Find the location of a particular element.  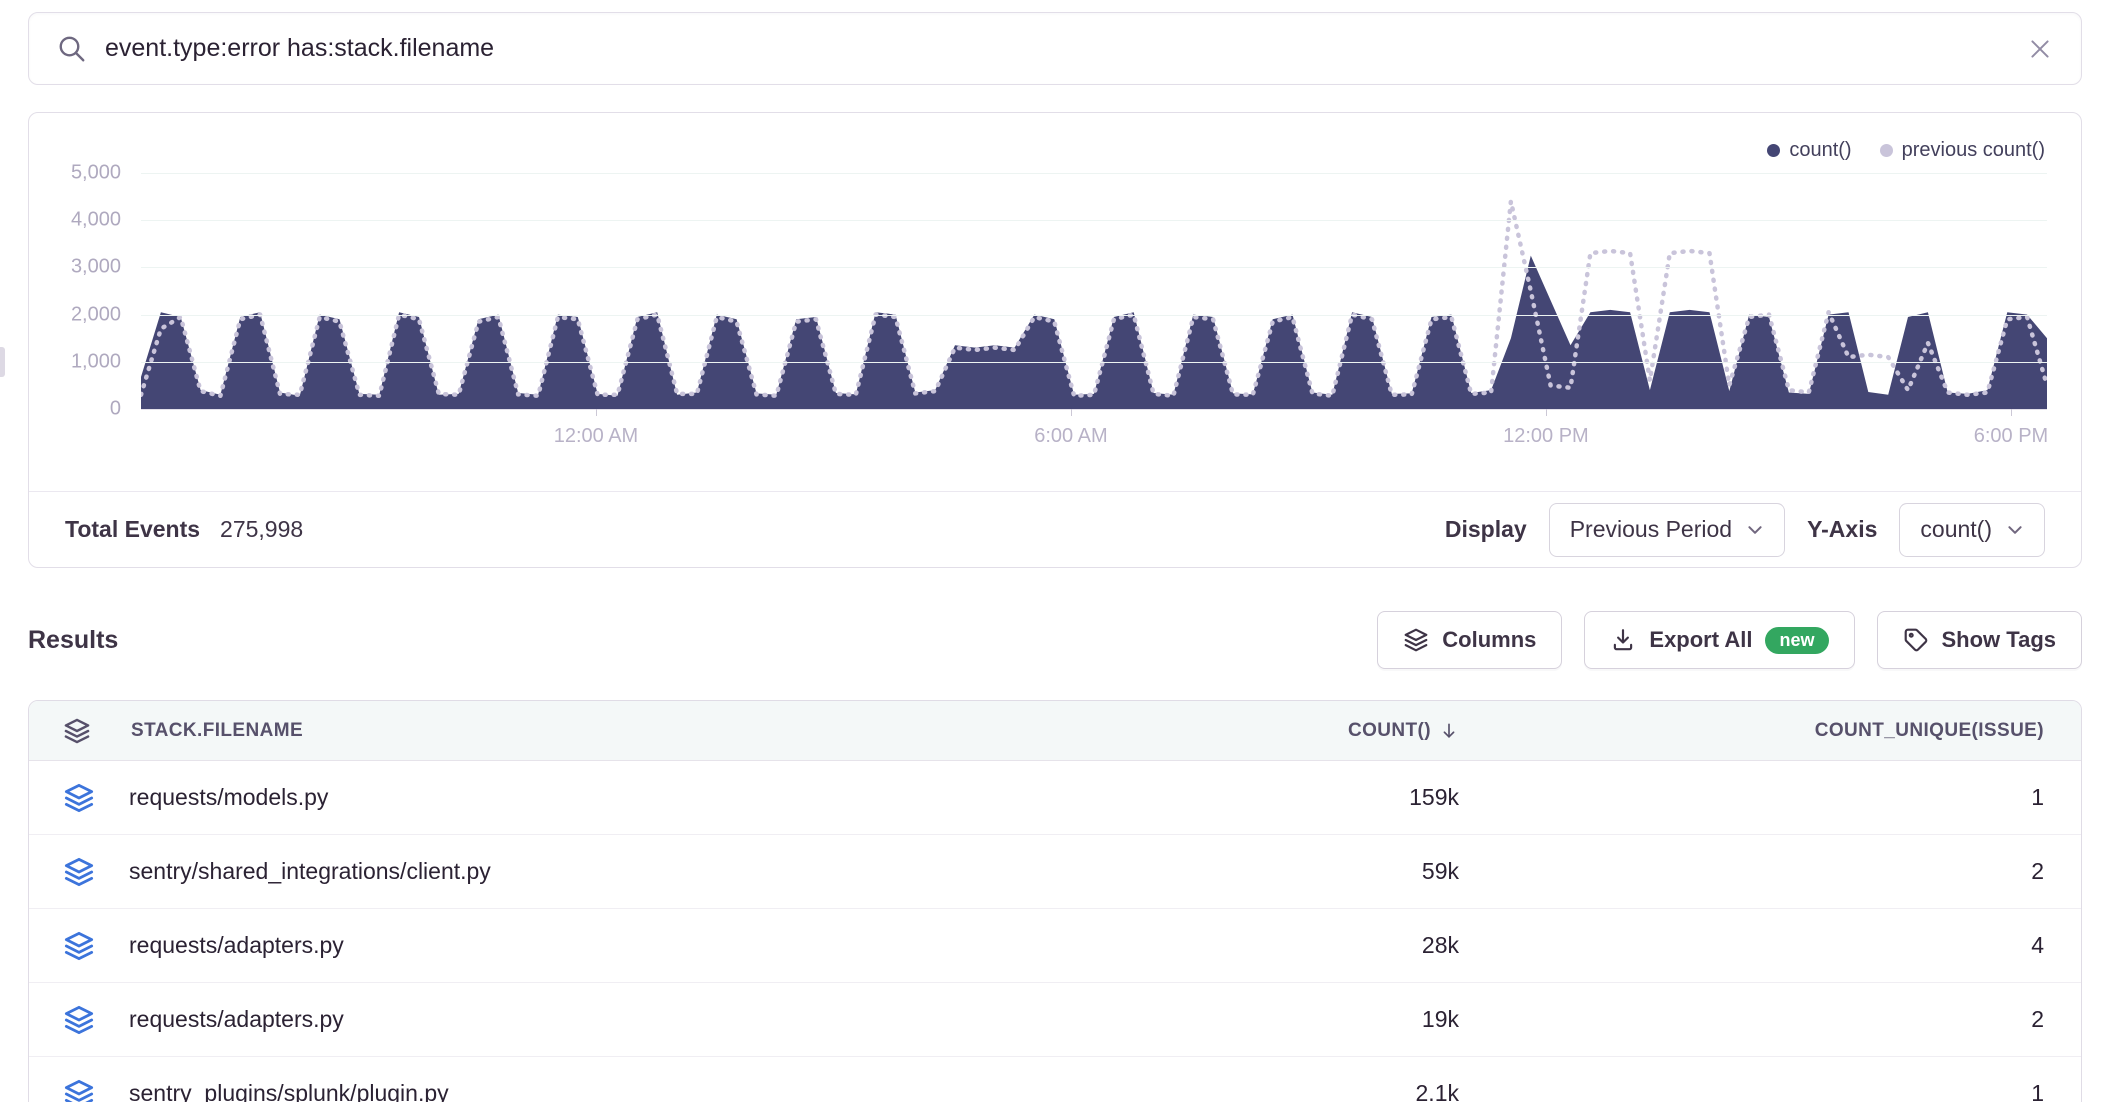

legend-dot-previous-count-icon is located at coordinates (1886, 150).